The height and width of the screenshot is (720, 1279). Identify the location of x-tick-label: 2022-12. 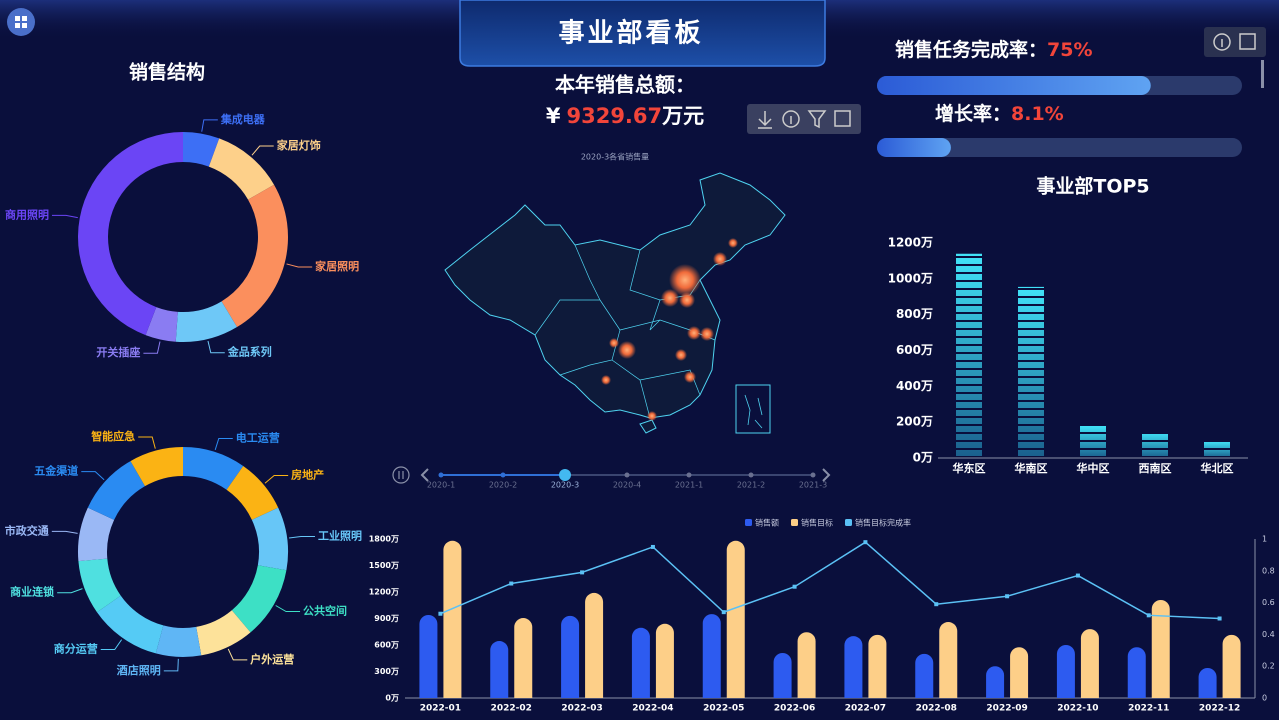
(1219, 709).